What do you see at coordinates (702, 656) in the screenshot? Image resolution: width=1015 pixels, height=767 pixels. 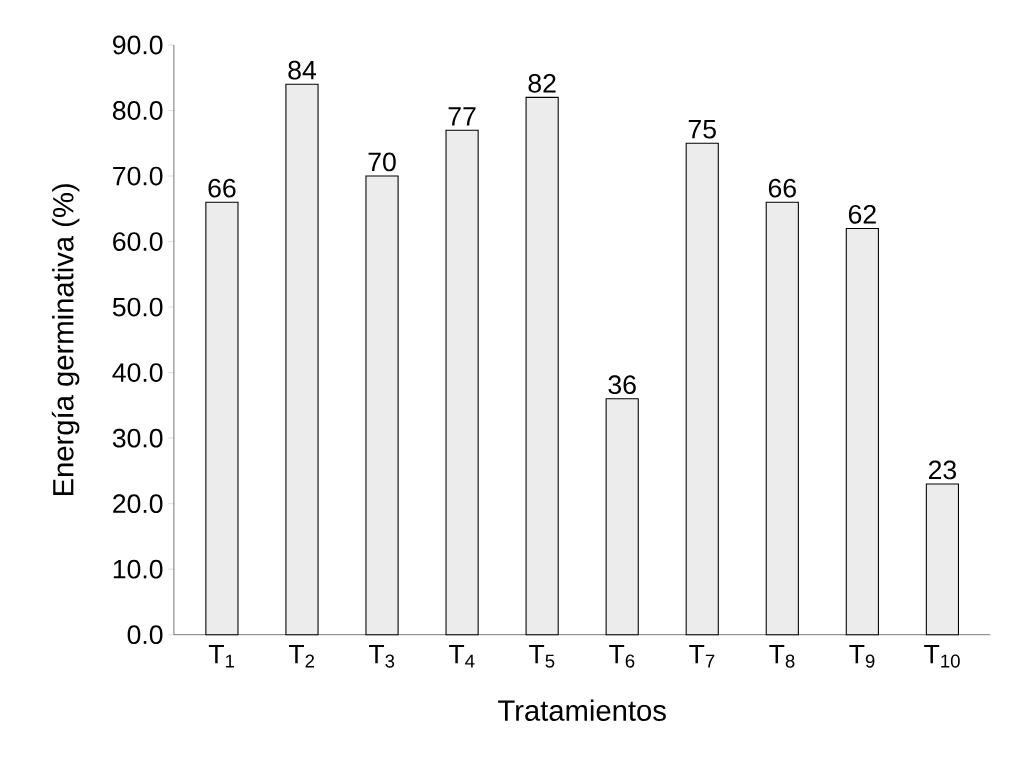 I see `x-tick-label: T$_{7}$` at bounding box center [702, 656].